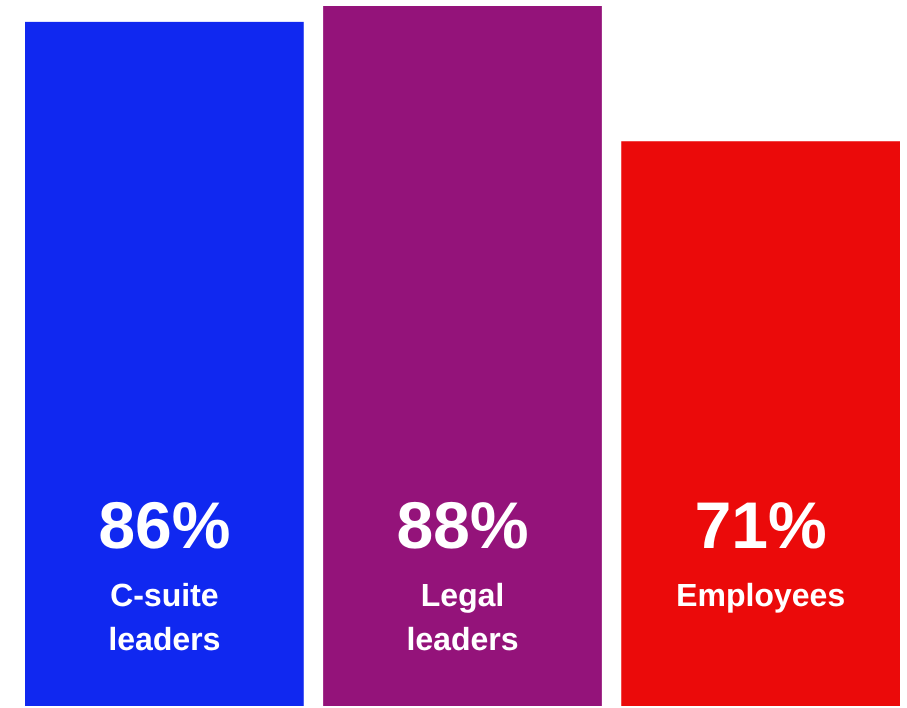 This screenshot has height=708, width=907. What do you see at coordinates (760, 525) in the screenshot?
I see `data-label: 71%` at bounding box center [760, 525].